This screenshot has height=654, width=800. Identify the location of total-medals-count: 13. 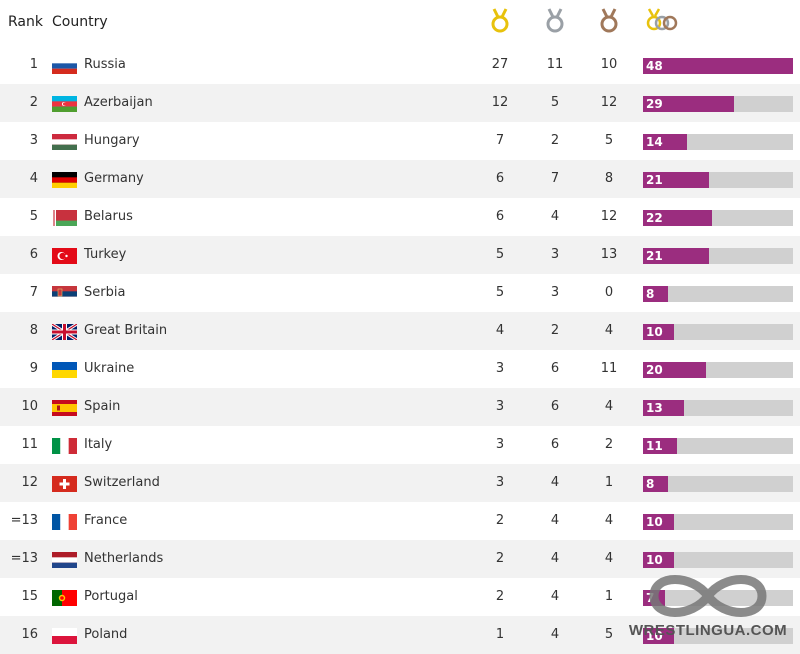
(654, 408).